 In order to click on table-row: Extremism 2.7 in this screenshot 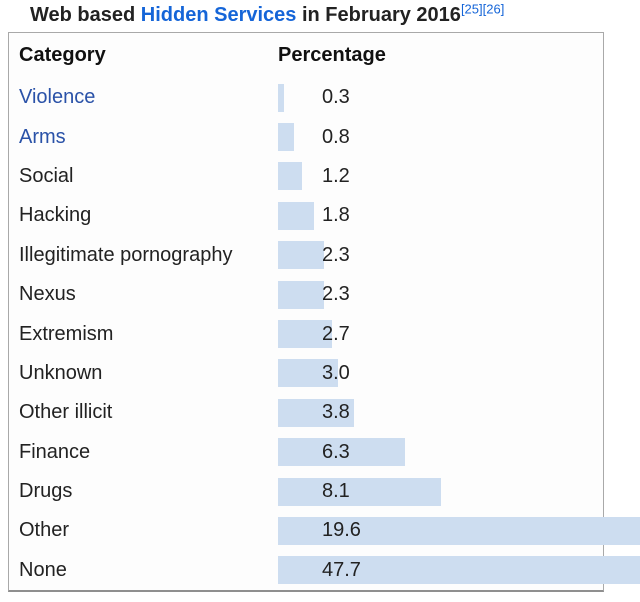, I will do `click(306, 333)`.